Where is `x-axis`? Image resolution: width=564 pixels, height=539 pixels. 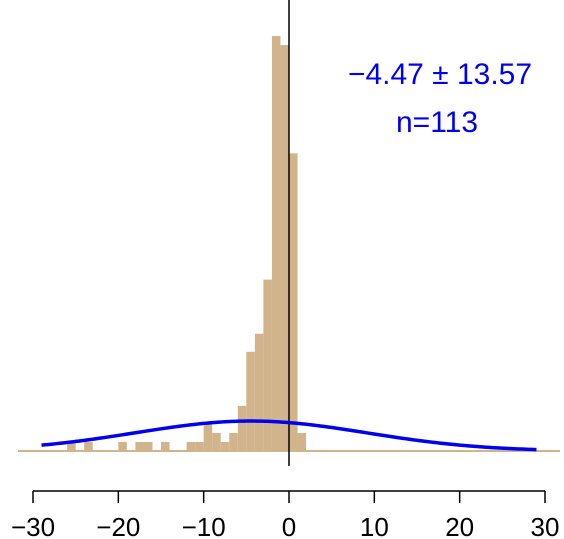 x-axis is located at coordinates (289, 496).